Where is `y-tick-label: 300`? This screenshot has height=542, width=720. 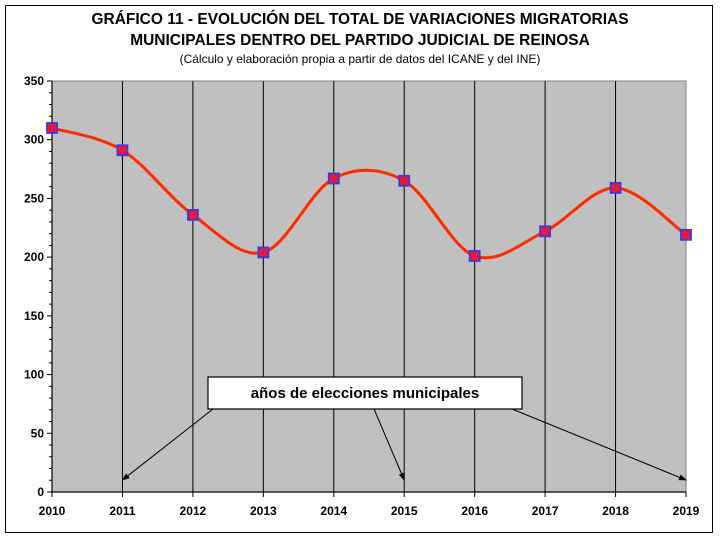
y-tick-label: 300 is located at coordinates (34, 140).